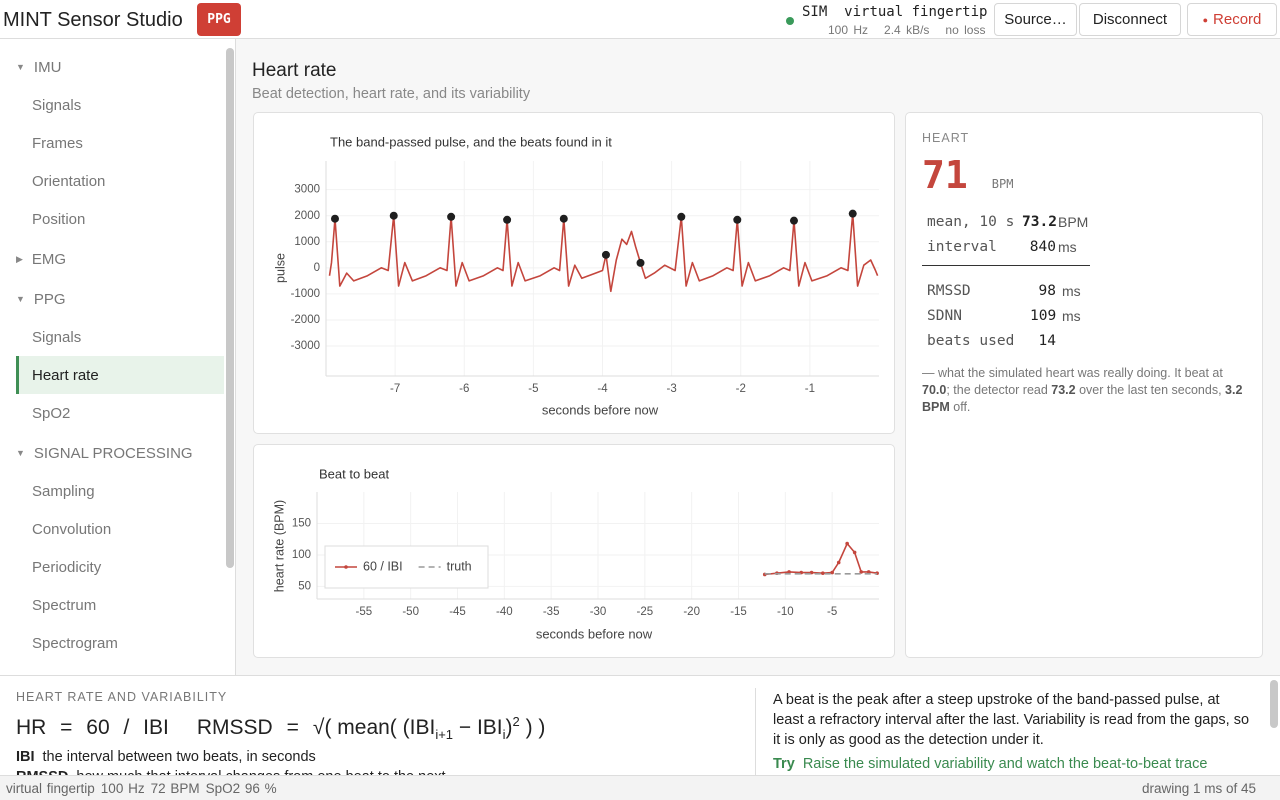 This screenshot has width=1280, height=800. What do you see at coordinates (42, 772) in the screenshot?
I see `term: RMSSD` at bounding box center [42, 772].